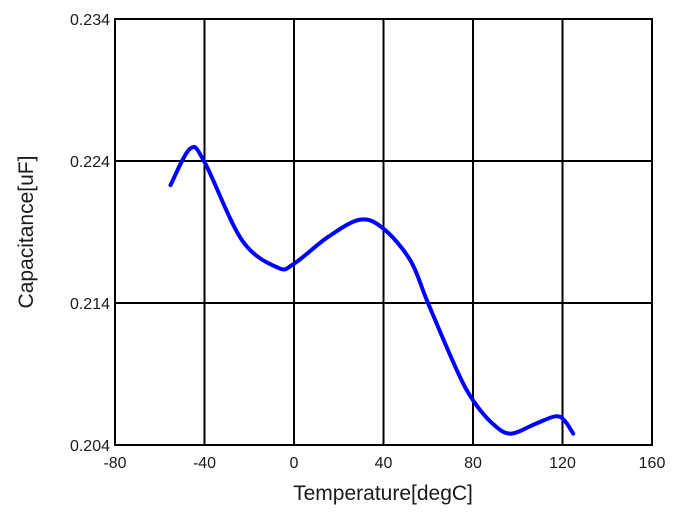 This screenshot has width=691, height=523. What do you see at coordinates (114, 463) in the screenshot?
I see `x-tick-label: -80` at bounding box center [114, 463].